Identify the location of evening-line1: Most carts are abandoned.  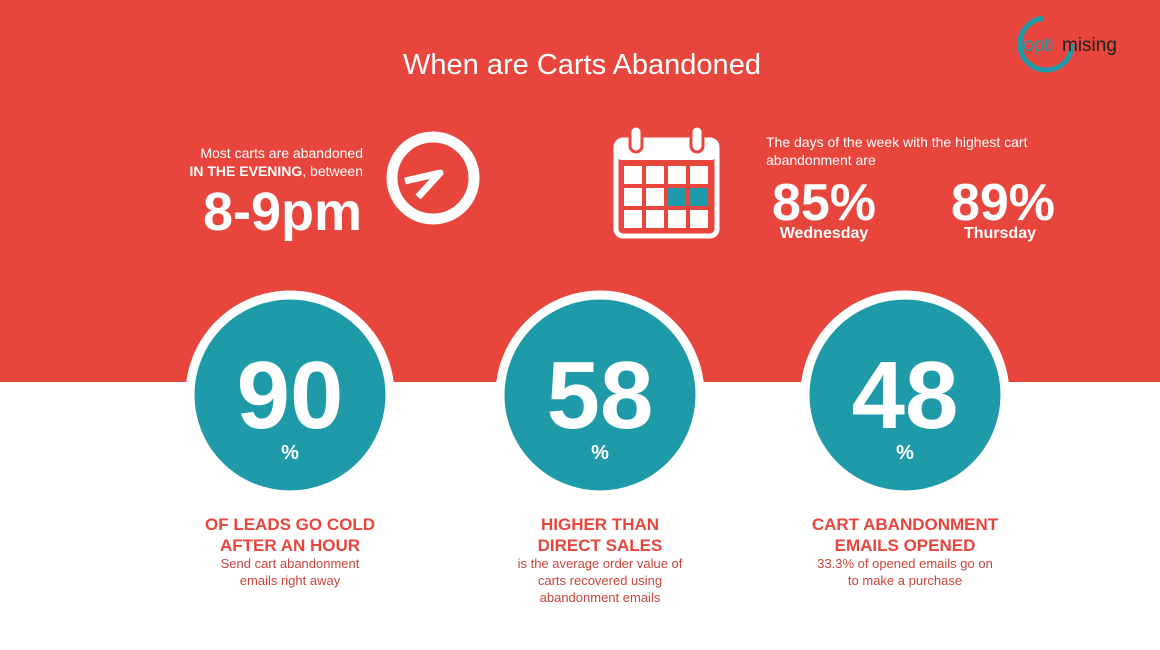
(281, 153).